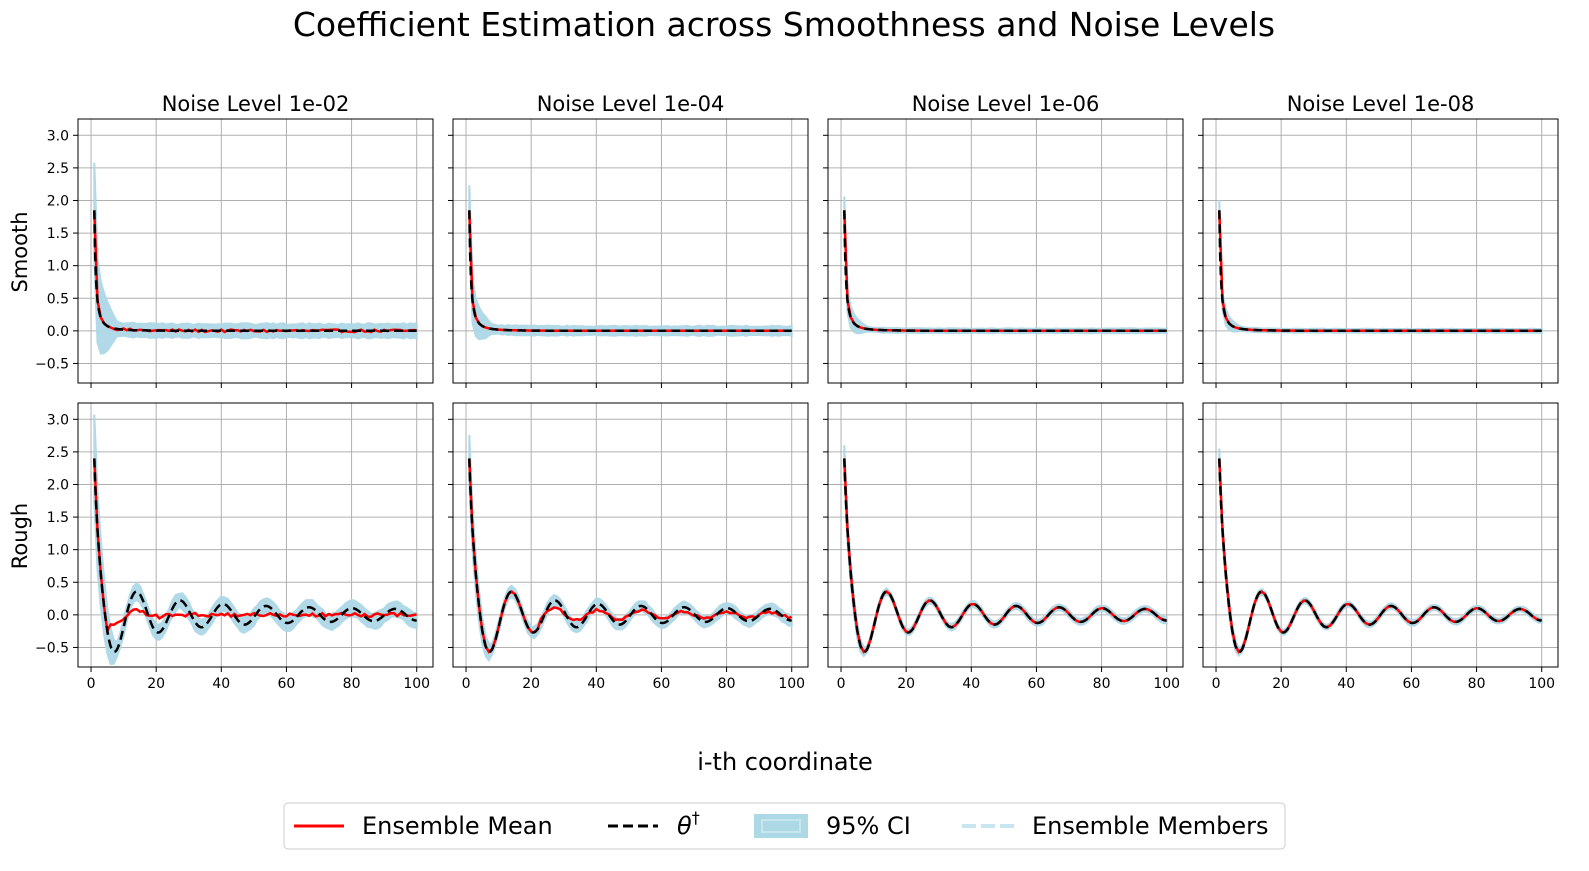 This screenshot has width=1589, height=871. What do you see at coordinates (868, 826) in the screenshot?
I see `legend-ci-label: 95% CI` at bounding box center [868, 826].